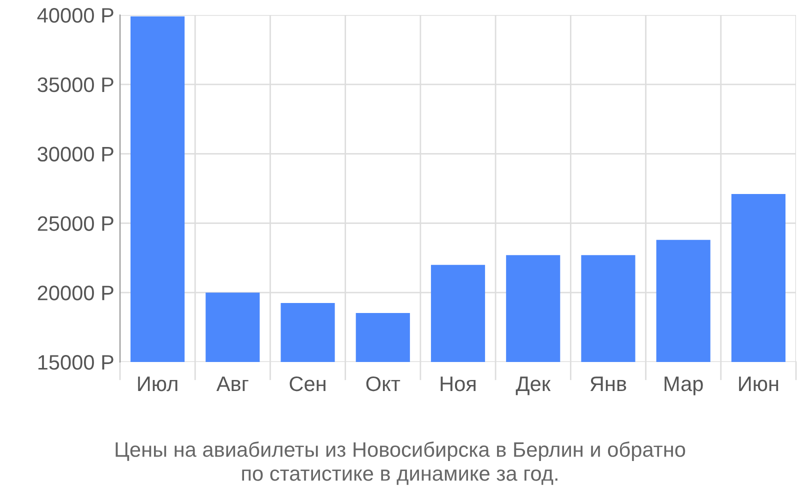 The image size is (800, 500). Describe the element at coordinates (158, 384) in the screenshot. I see `x-tick-label: Июл` at that location.